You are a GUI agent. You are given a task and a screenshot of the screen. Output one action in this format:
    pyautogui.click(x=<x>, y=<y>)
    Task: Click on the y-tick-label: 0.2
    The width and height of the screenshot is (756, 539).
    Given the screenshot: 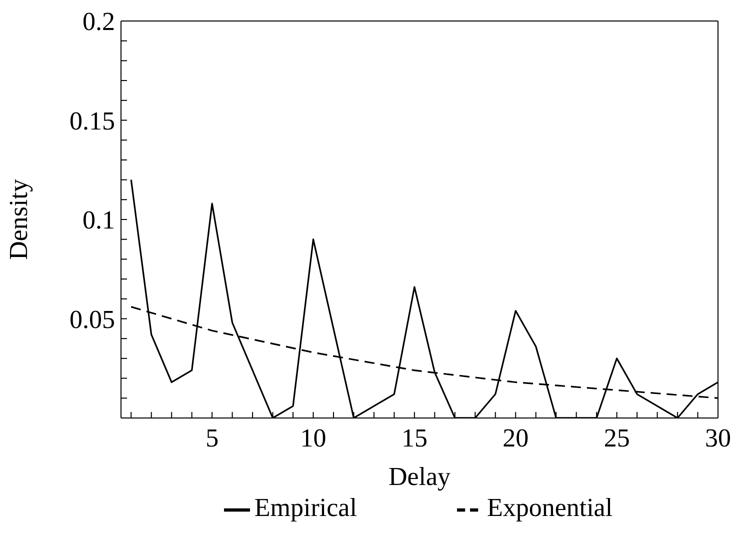 What is the action you would take?
    pyautogui.click(x=98, y=21)
    